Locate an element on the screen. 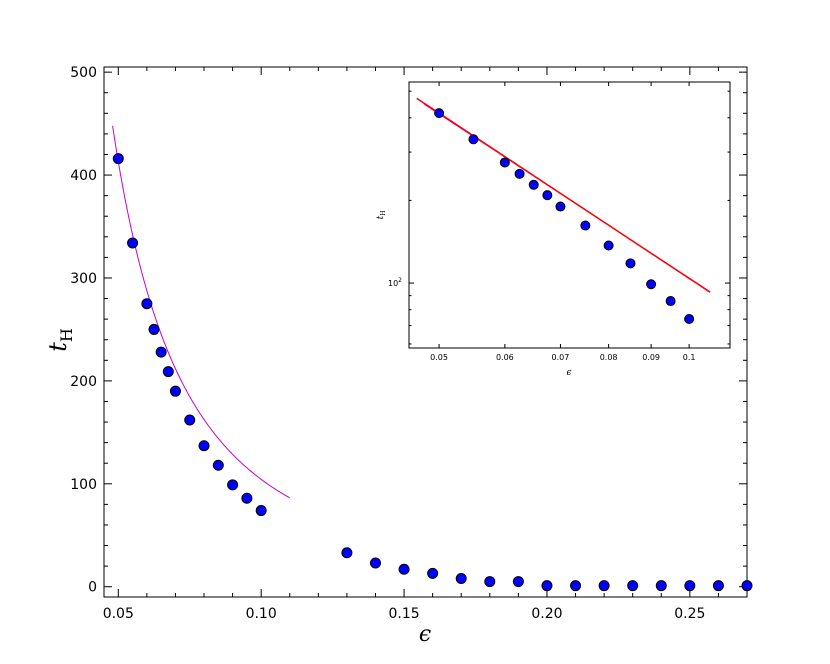  main-fit-curve is located at coordinates (201, 312).